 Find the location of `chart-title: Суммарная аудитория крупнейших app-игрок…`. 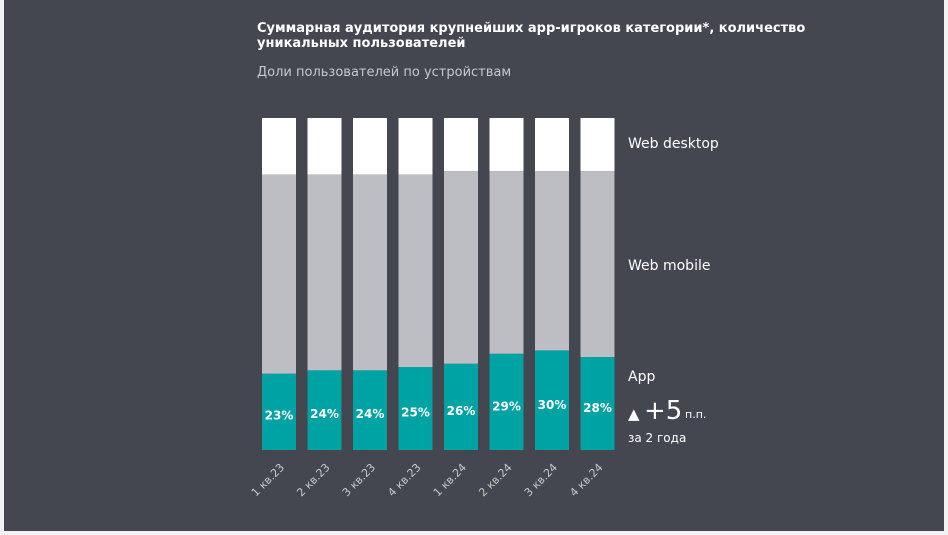

chart-title: Суммарная аудитория крупнейших app-игрок… is located at coordinates (531, 36).